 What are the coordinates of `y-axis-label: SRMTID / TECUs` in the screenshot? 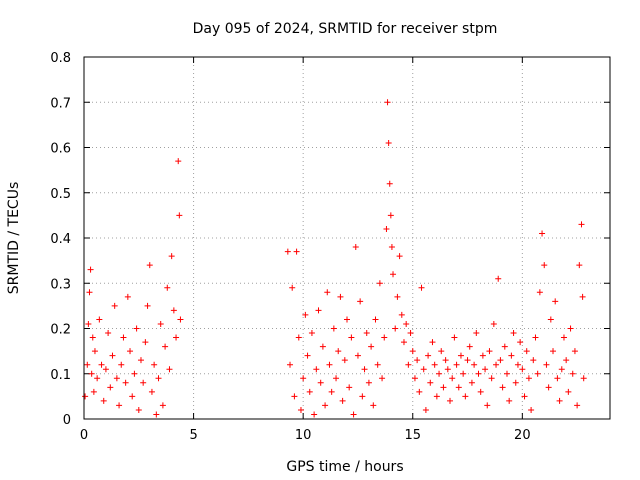 It's located at (14, 238).